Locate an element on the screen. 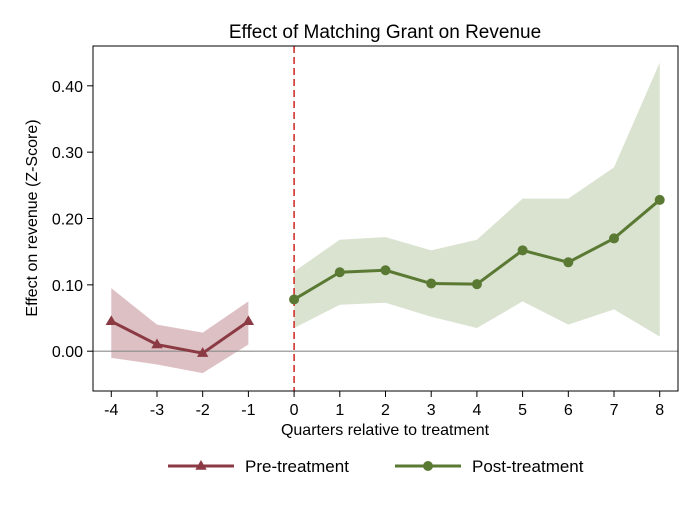 The width and height of the screenshot is (698, 507). y-tick-label: 0.30 is located at coordinates (67, 153).